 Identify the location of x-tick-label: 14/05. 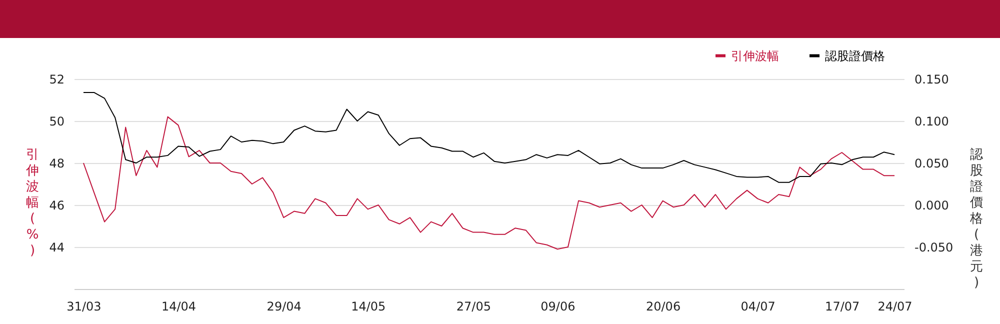
(368, 307).